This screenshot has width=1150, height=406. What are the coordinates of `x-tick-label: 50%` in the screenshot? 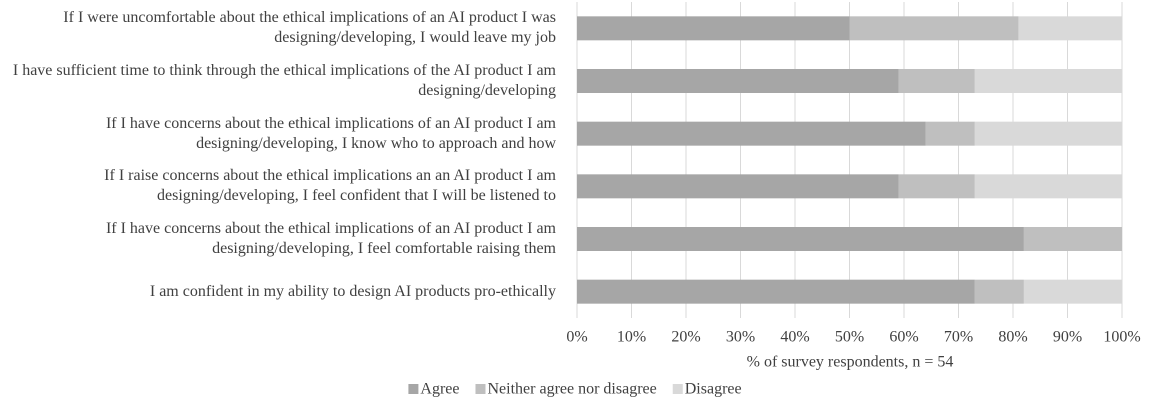 It's located at (849, 337).